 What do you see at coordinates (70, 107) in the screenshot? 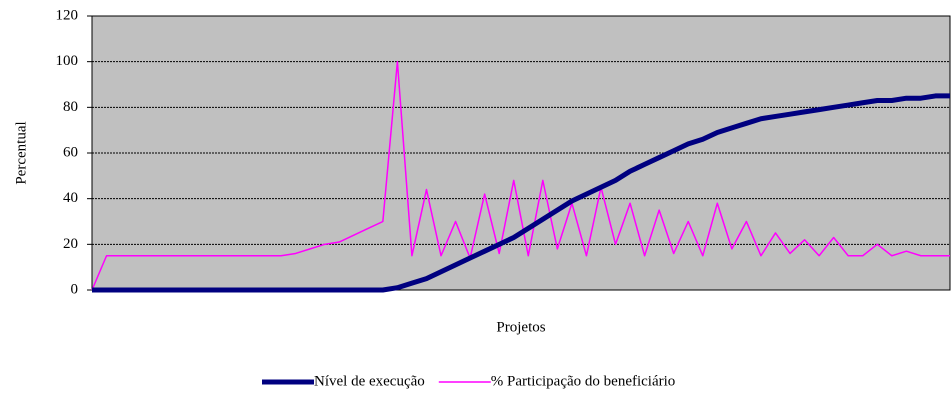
I see `y-tick-label: 80` at bounding box center [70, 107].